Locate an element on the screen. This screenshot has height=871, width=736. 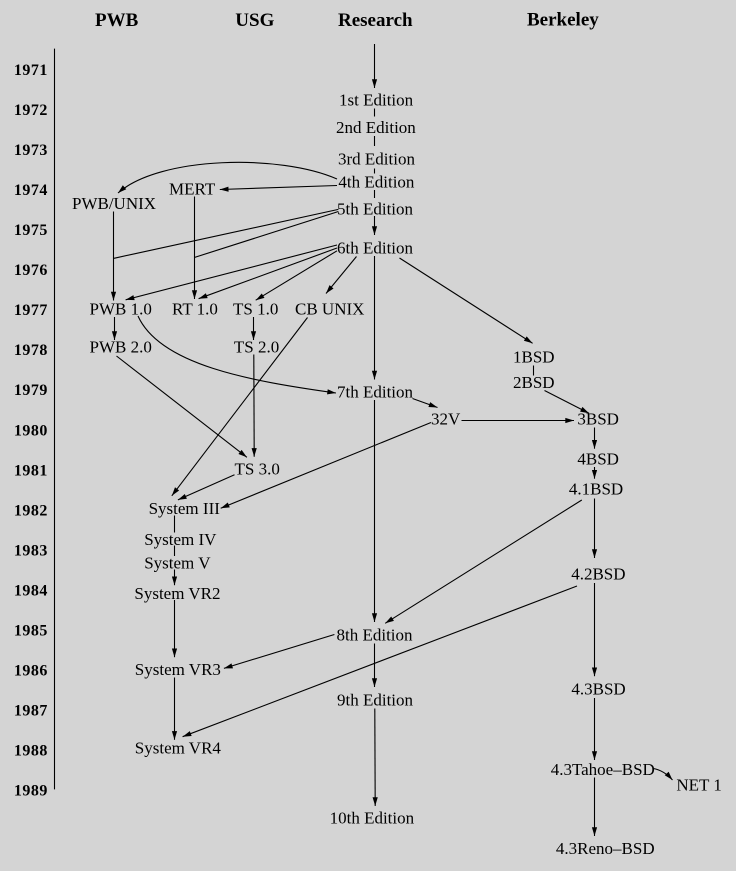
svg-text: System V is located at coordinates (177, 563).